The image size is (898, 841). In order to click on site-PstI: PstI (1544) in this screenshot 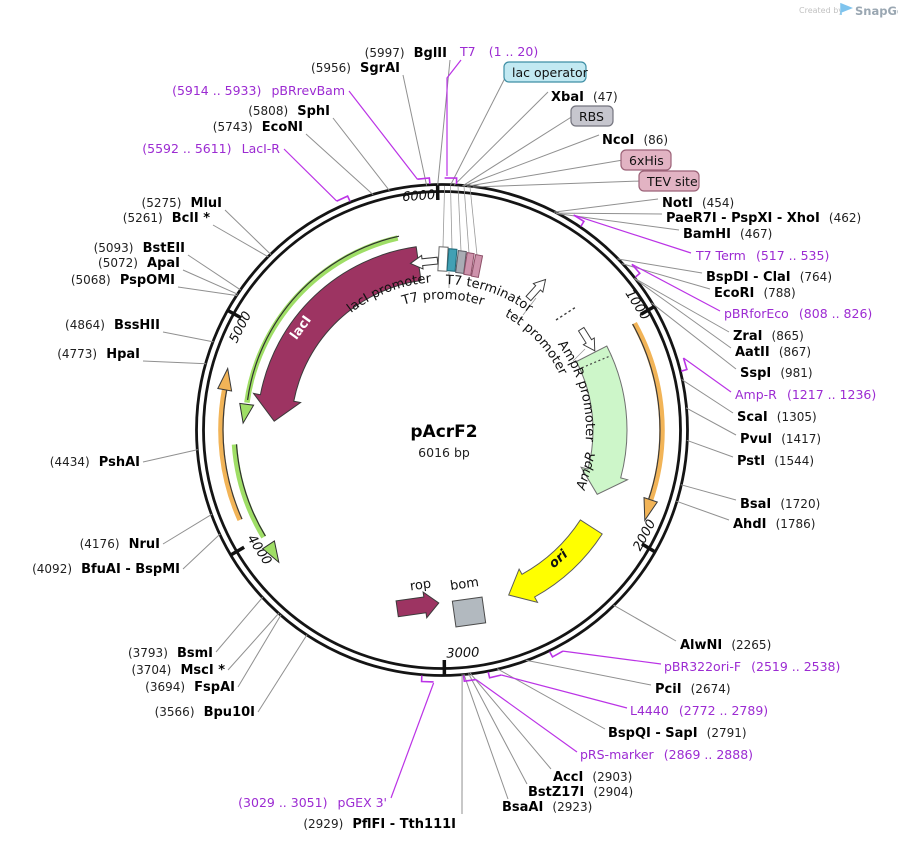, I will do `click(775, 459)`.